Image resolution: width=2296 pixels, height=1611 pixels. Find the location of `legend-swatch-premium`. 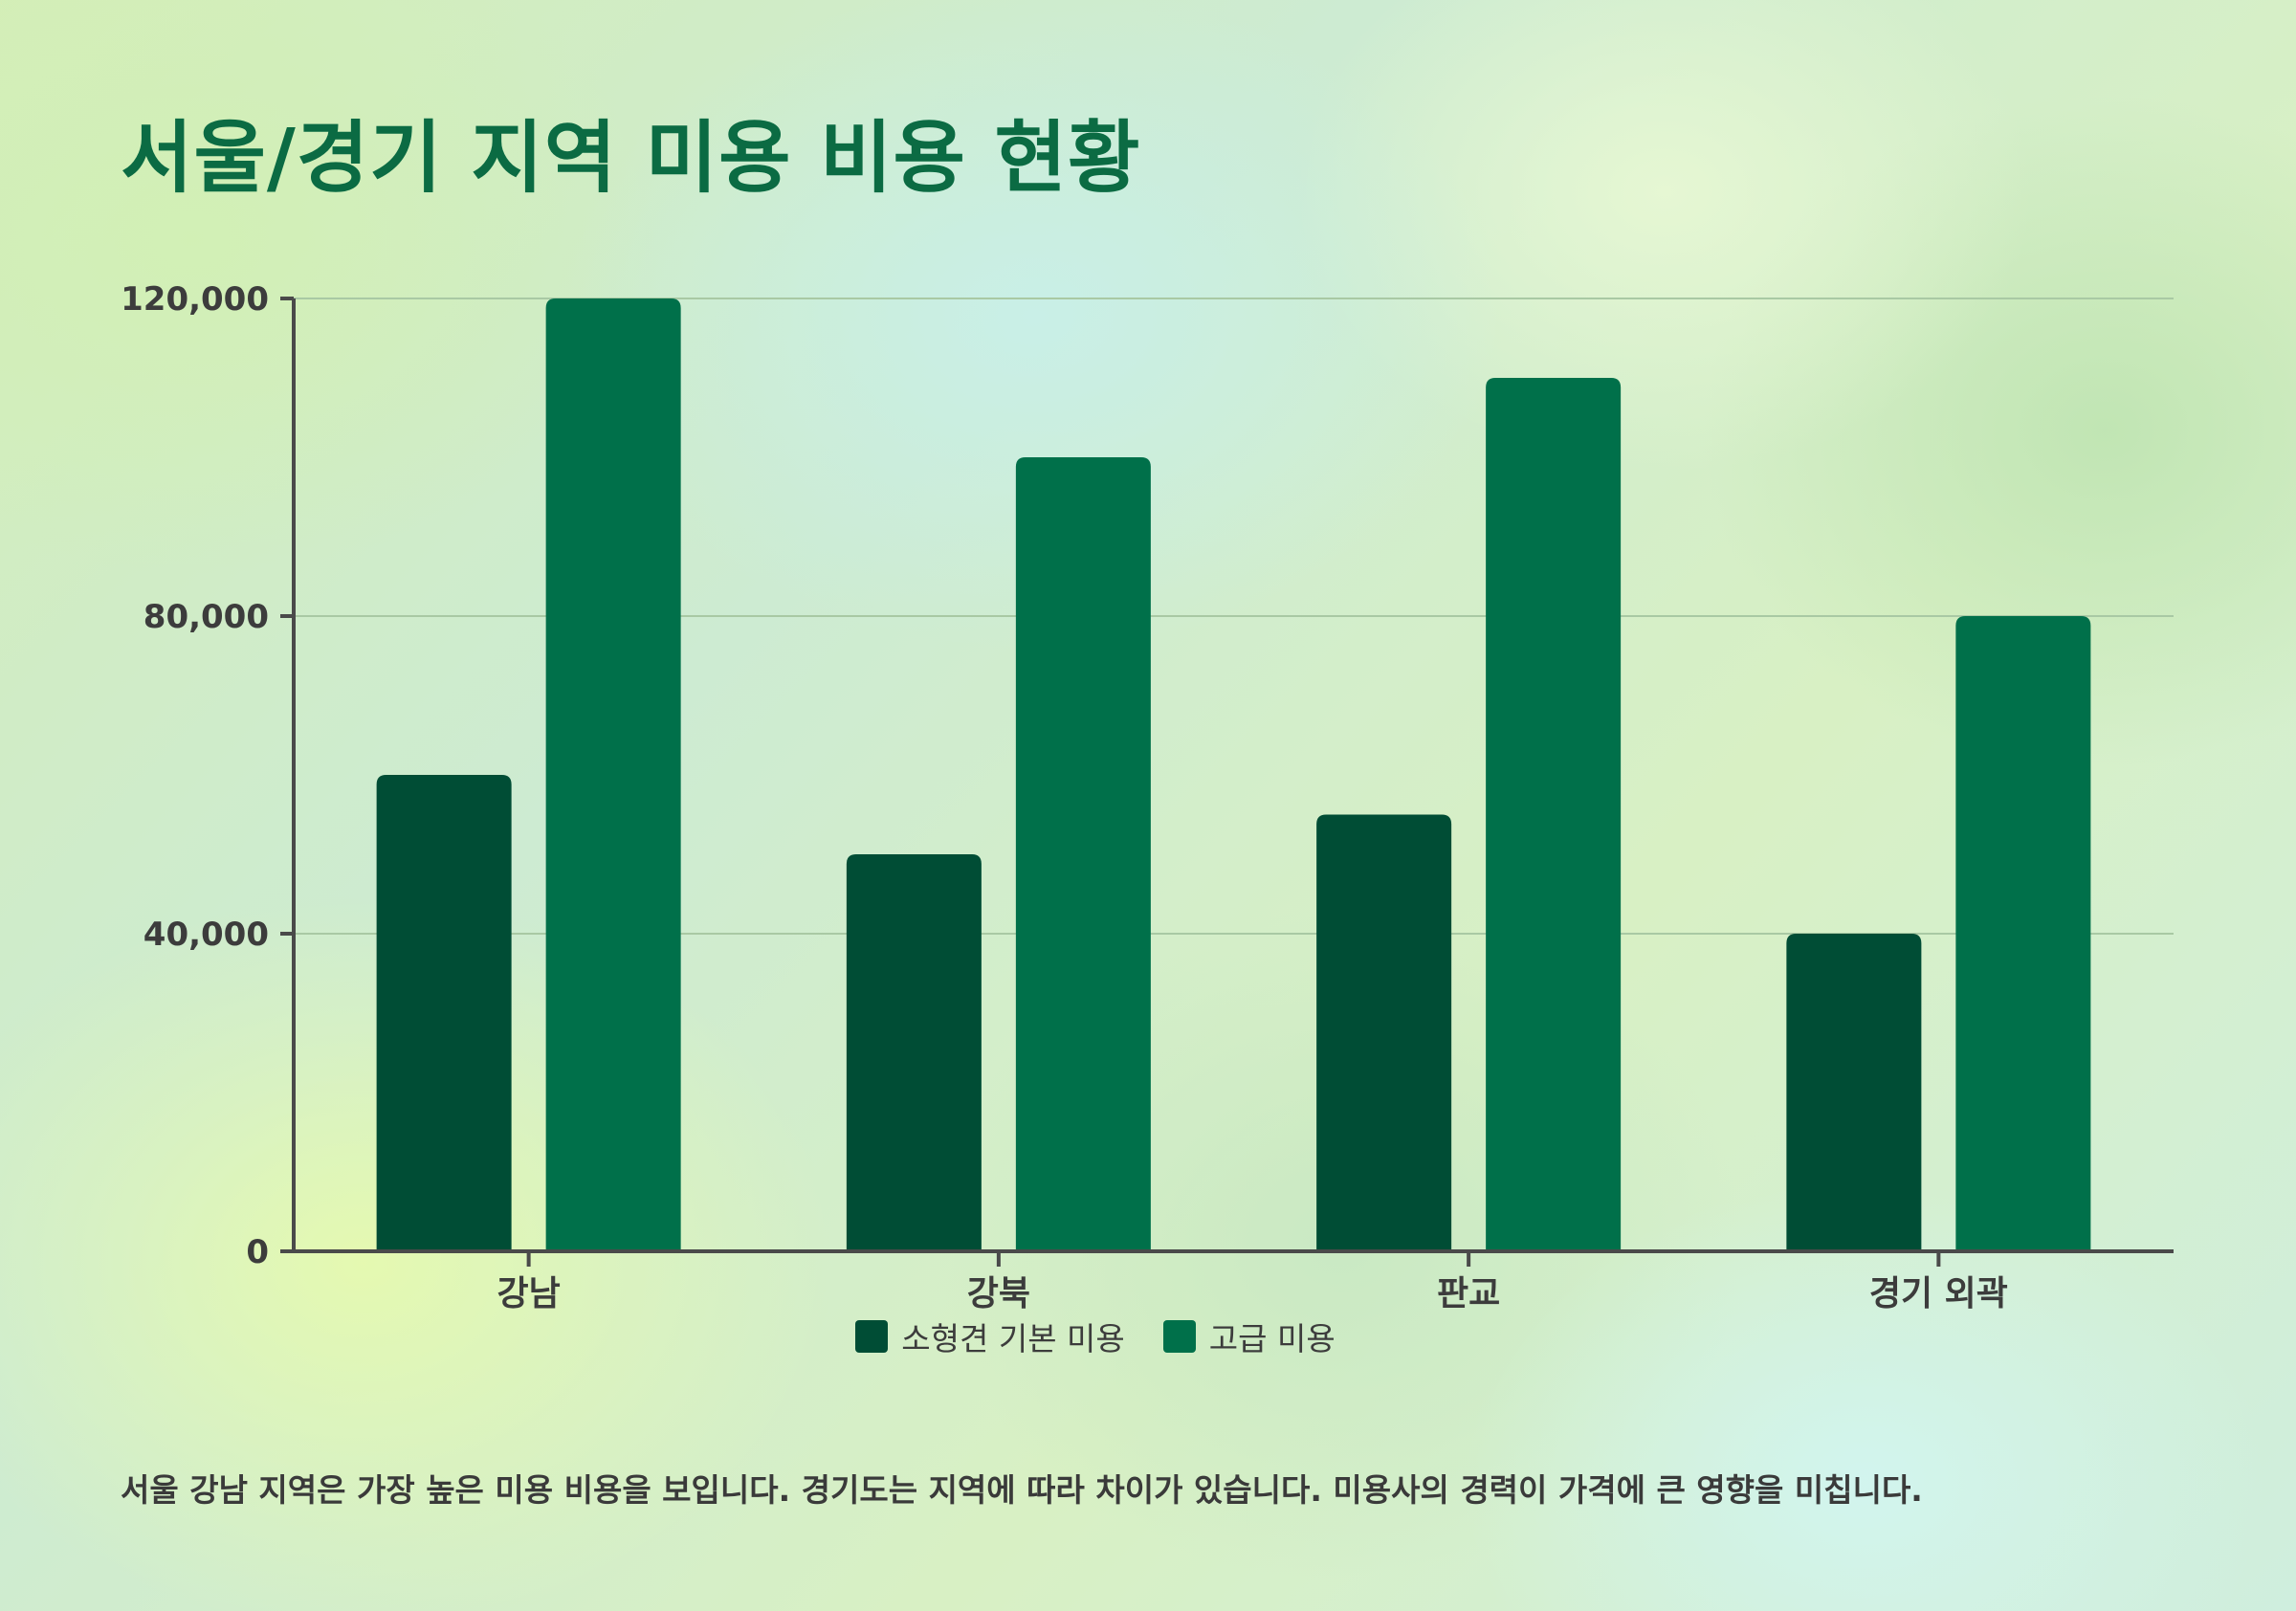

legend-swatch-premium is located at coordinates (1179, 1336).